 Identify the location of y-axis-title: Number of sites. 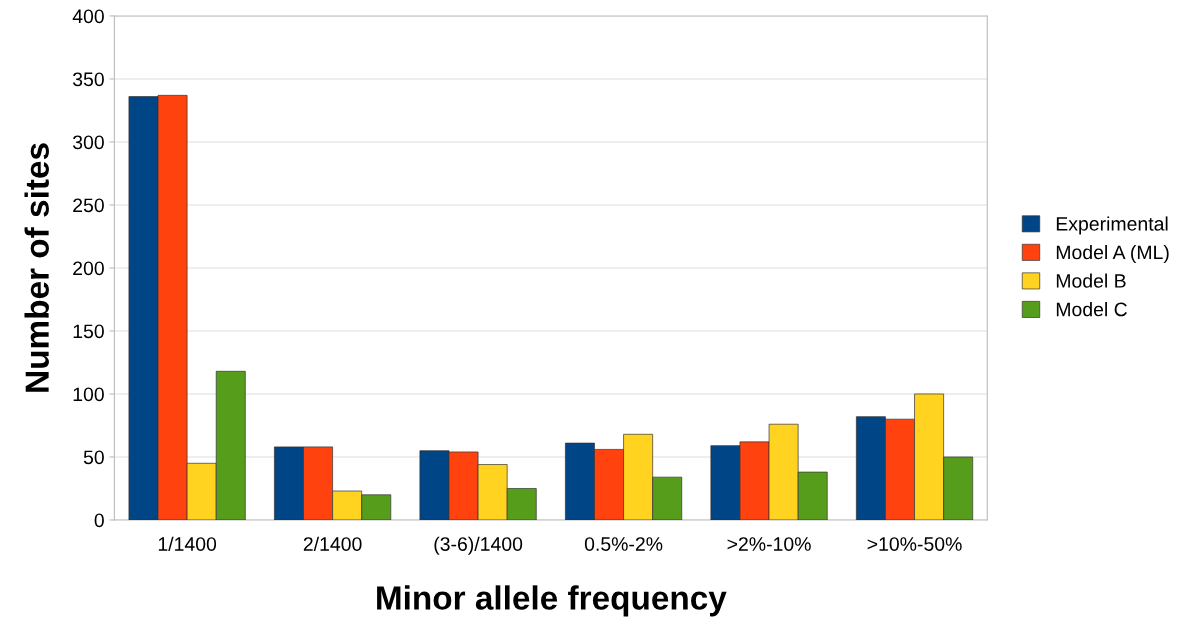
(36, 267).